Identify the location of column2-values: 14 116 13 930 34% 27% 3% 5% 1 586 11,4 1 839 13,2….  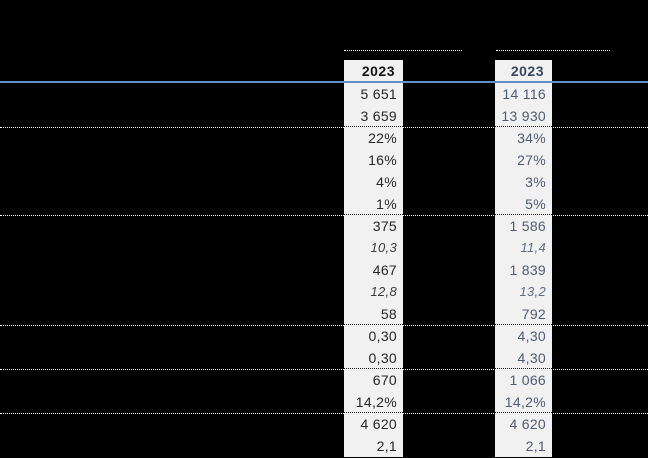
(523, 270).